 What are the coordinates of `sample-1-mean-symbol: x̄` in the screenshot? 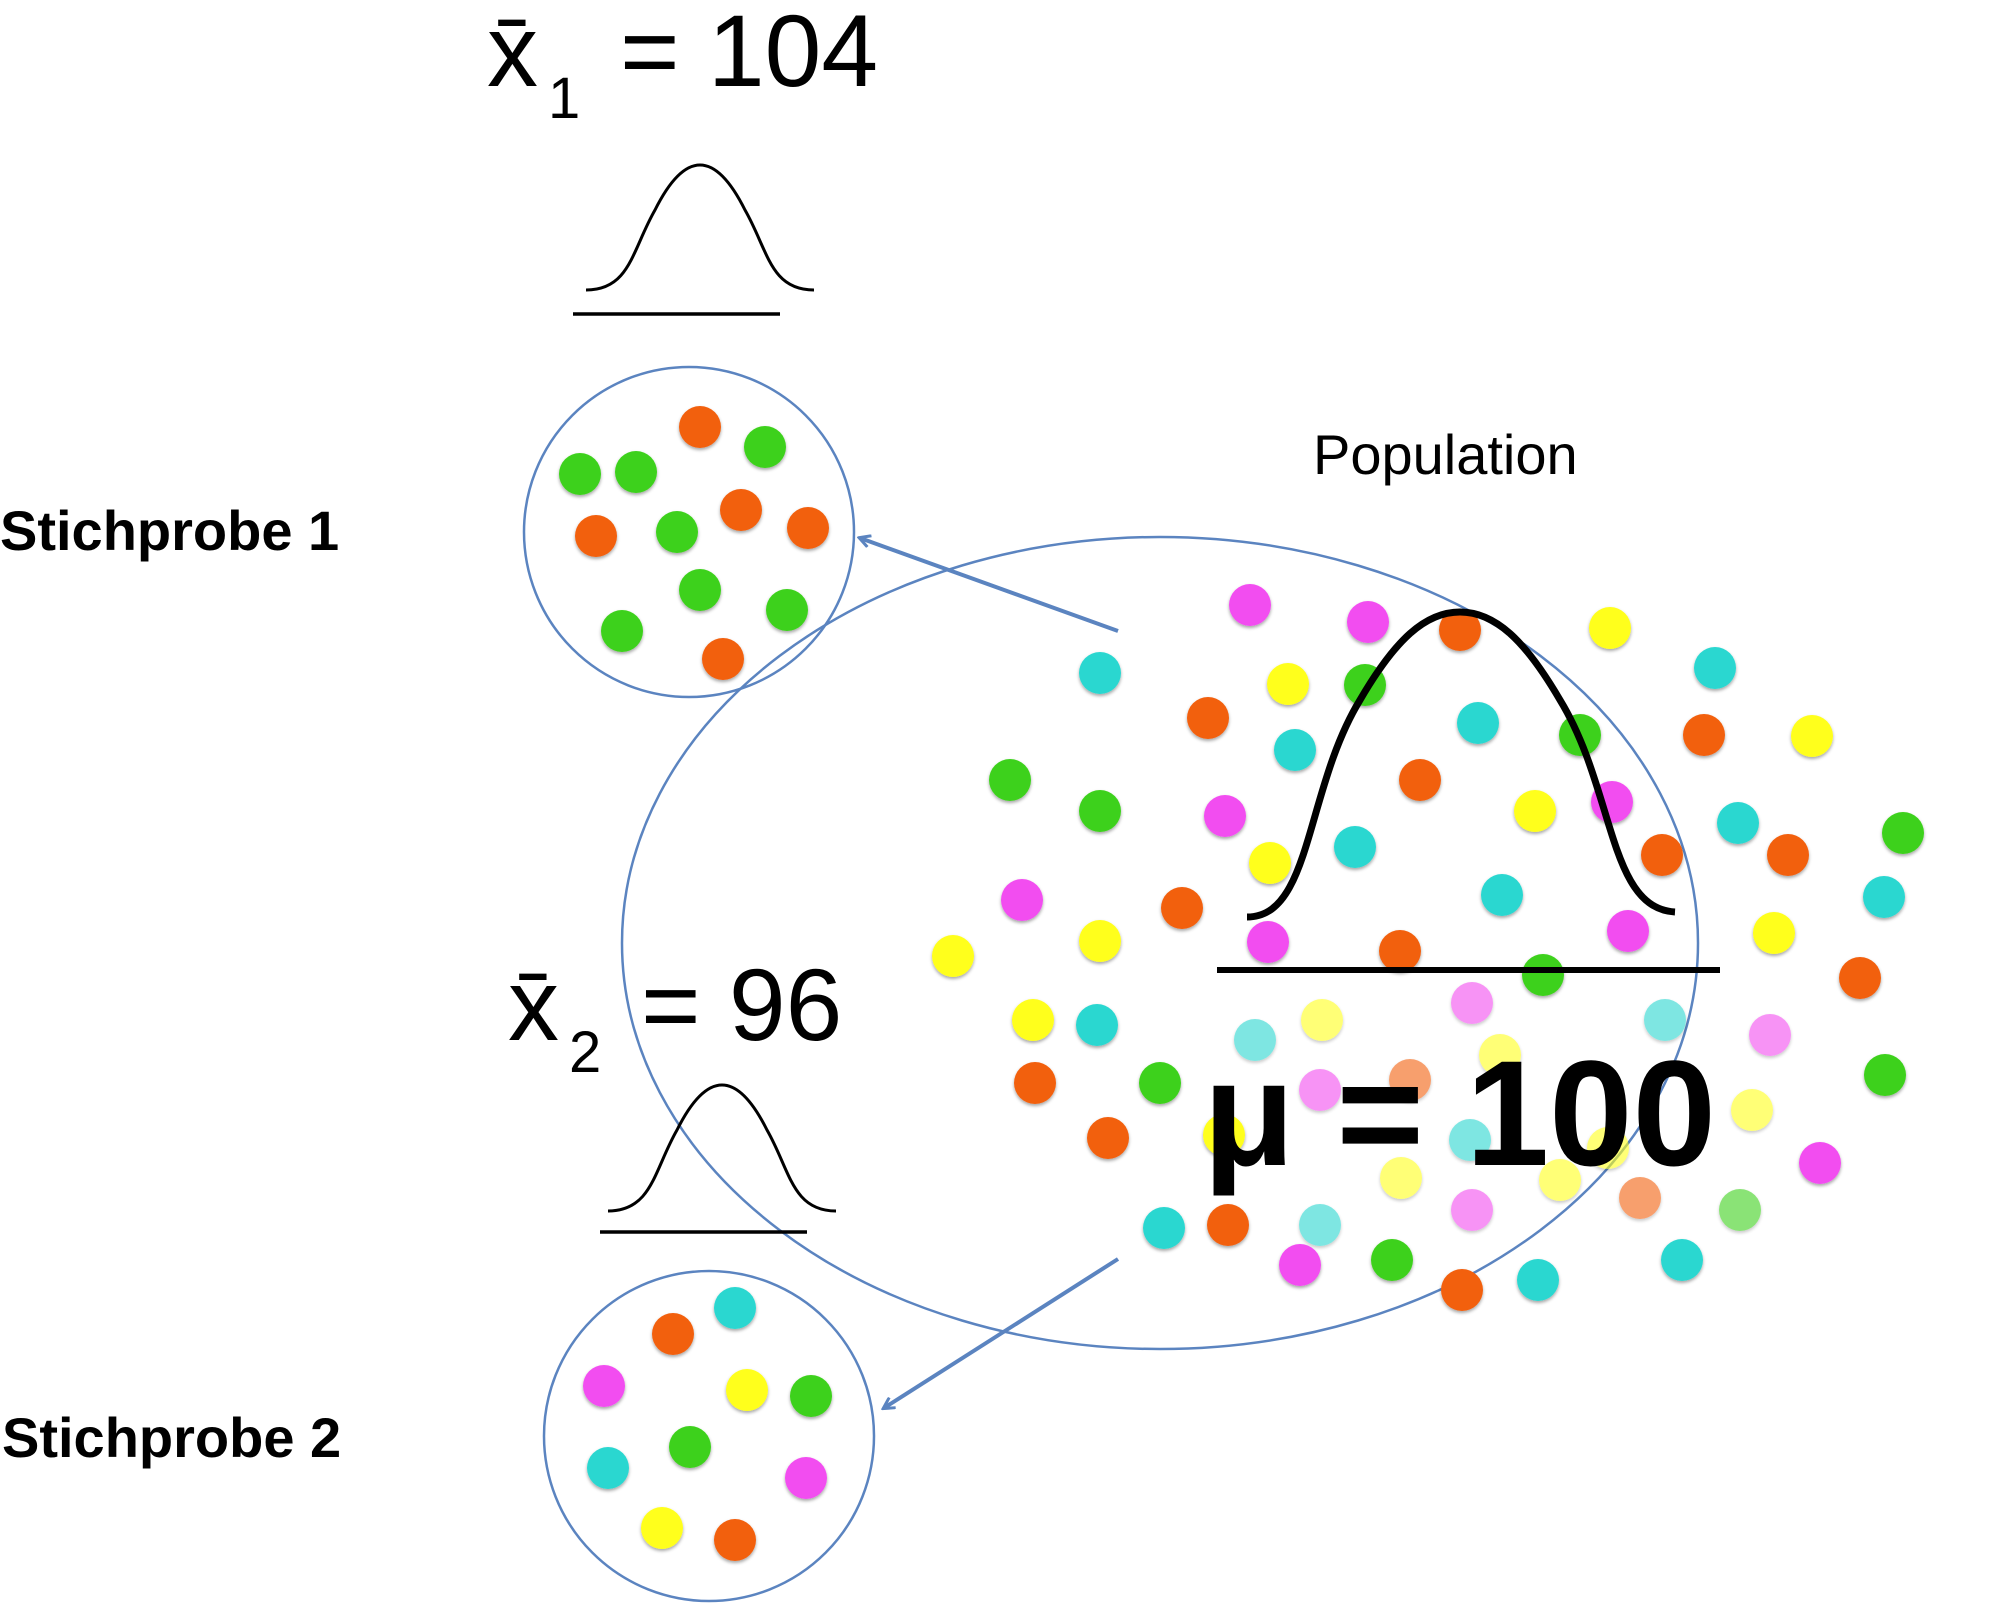 It's located at (512, 54).